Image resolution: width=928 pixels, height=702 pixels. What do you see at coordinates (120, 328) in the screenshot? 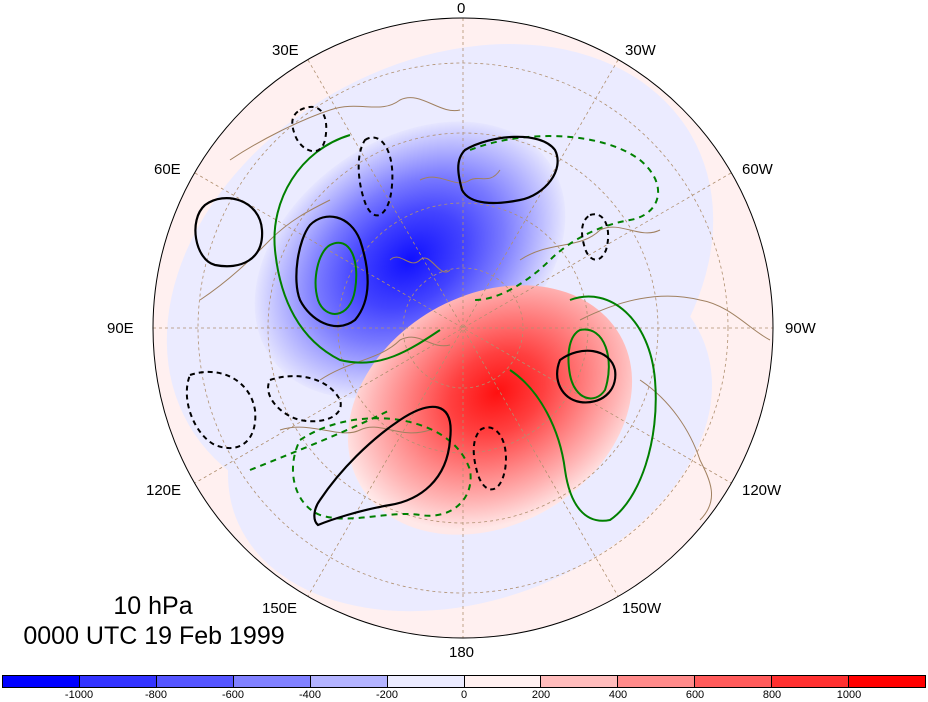
I see `lon-label-90e: 90E` at bounding box center [120, 328].